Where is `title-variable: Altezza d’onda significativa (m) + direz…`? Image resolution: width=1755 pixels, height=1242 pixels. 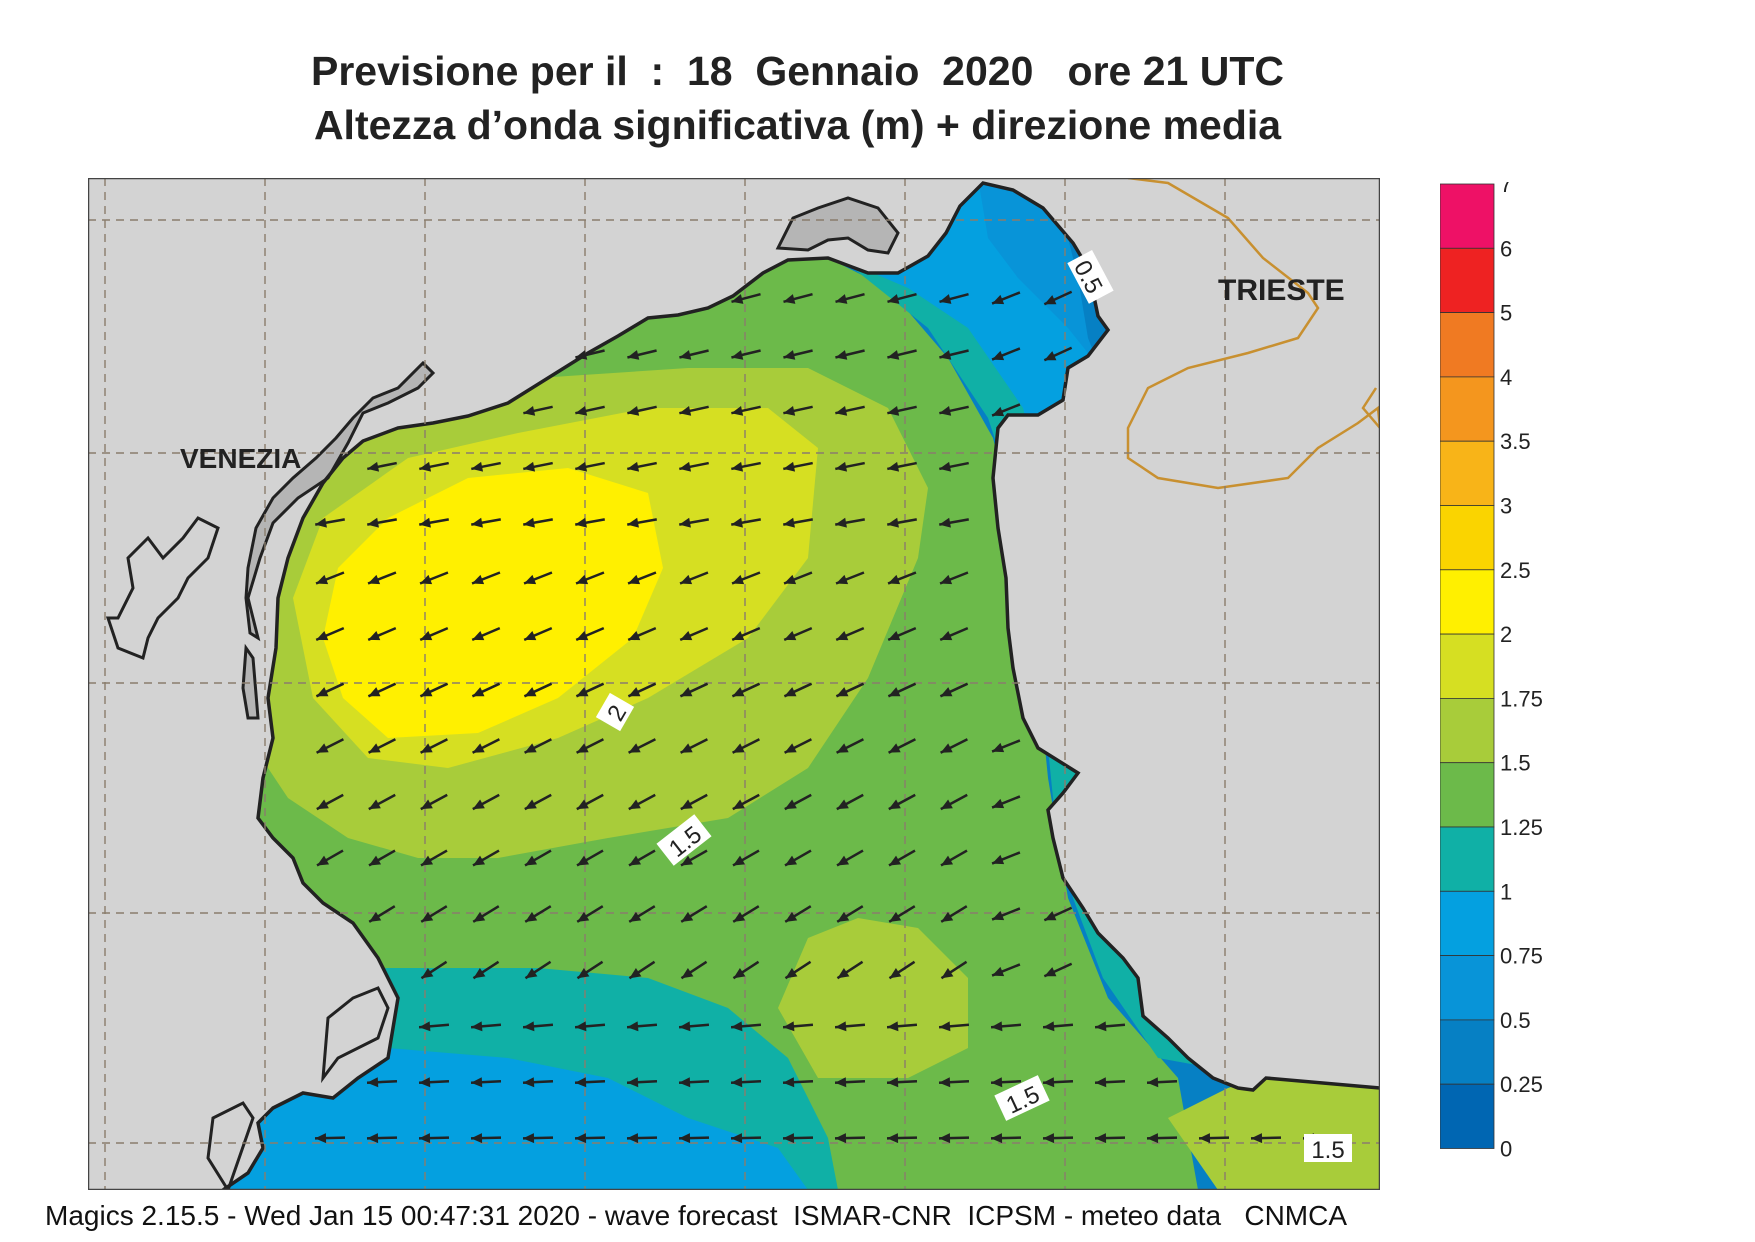
title-variable: Altezza d’onda significativa (m) + direz… is located at coordinates (797, 125).